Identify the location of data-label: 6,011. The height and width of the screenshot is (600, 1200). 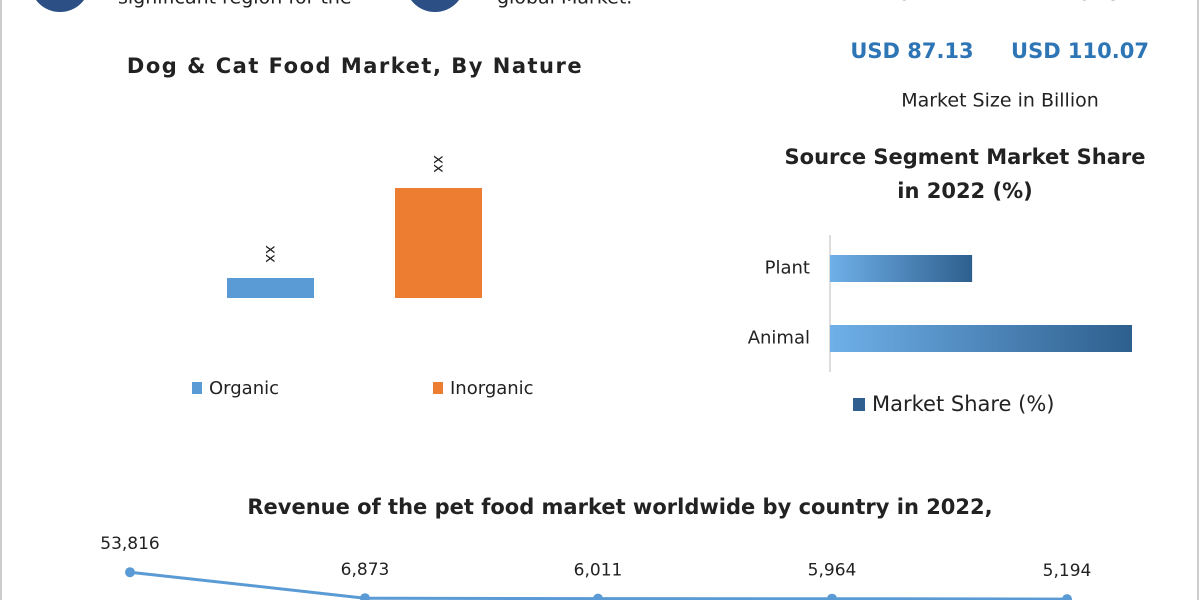
(598, 571).